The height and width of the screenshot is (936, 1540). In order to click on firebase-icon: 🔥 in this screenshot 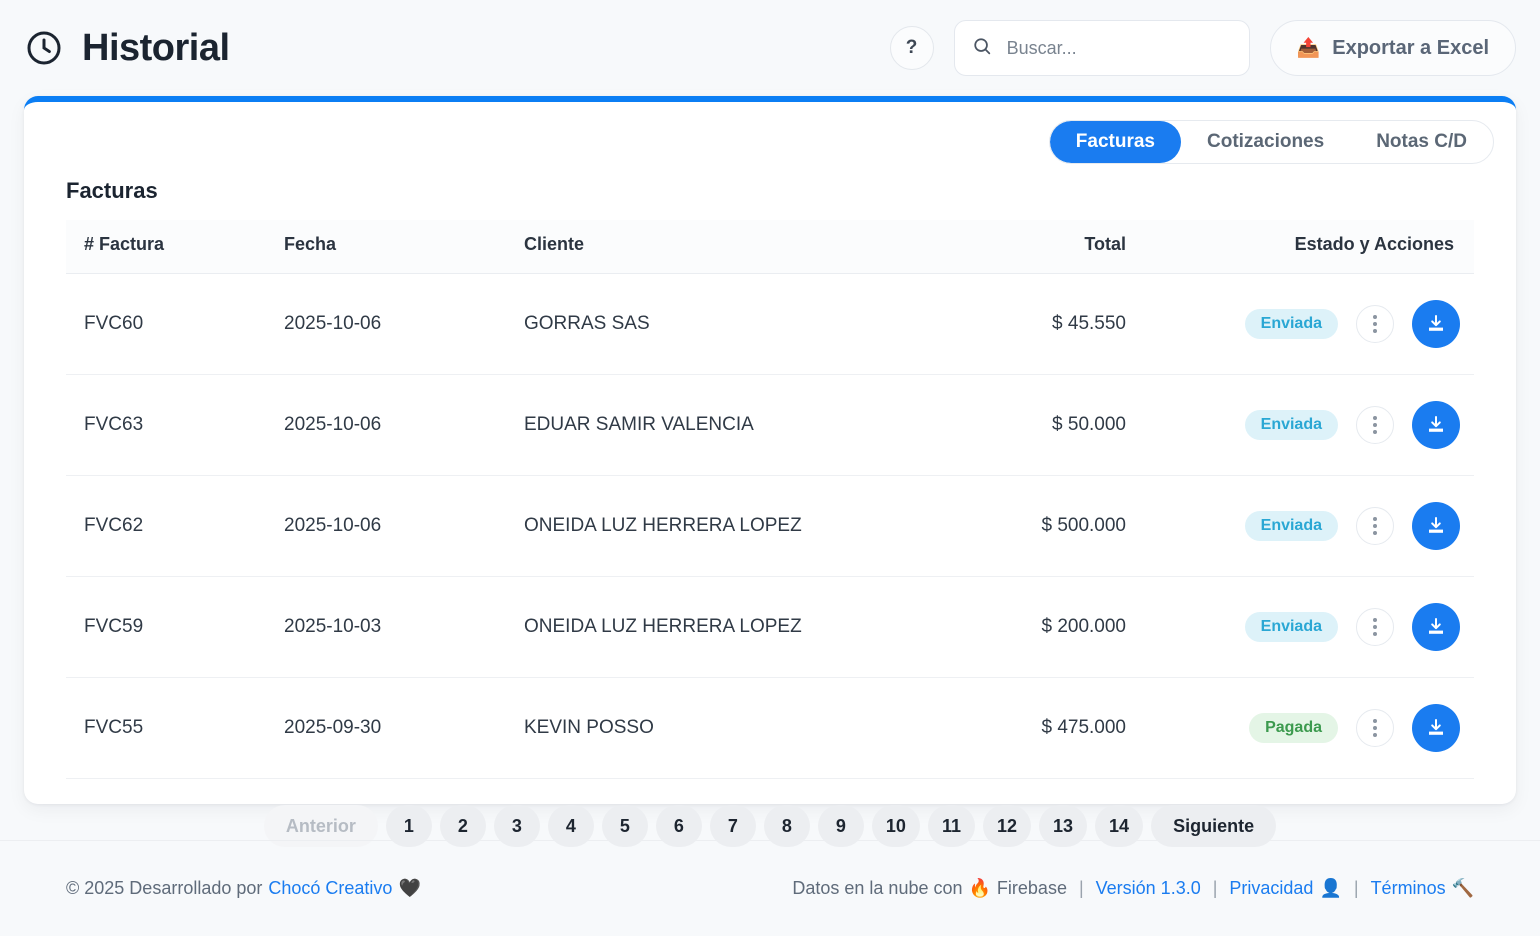, I will do `click(979, 888)`.